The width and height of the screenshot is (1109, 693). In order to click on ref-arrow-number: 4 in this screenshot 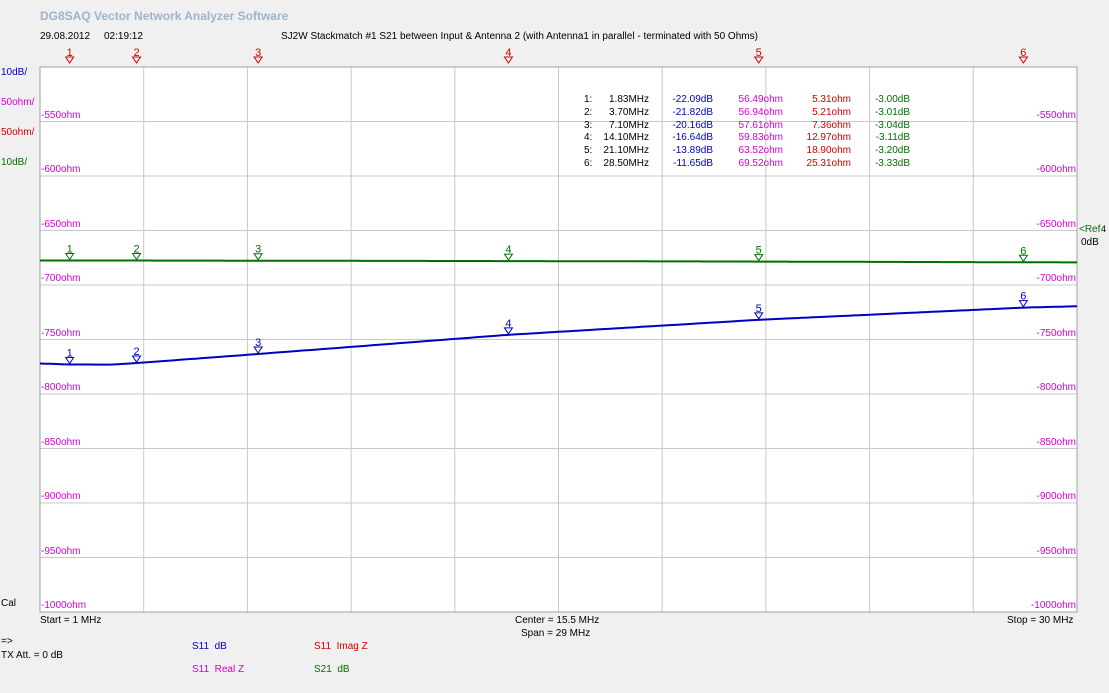, I will do `click(1104, 229)`.